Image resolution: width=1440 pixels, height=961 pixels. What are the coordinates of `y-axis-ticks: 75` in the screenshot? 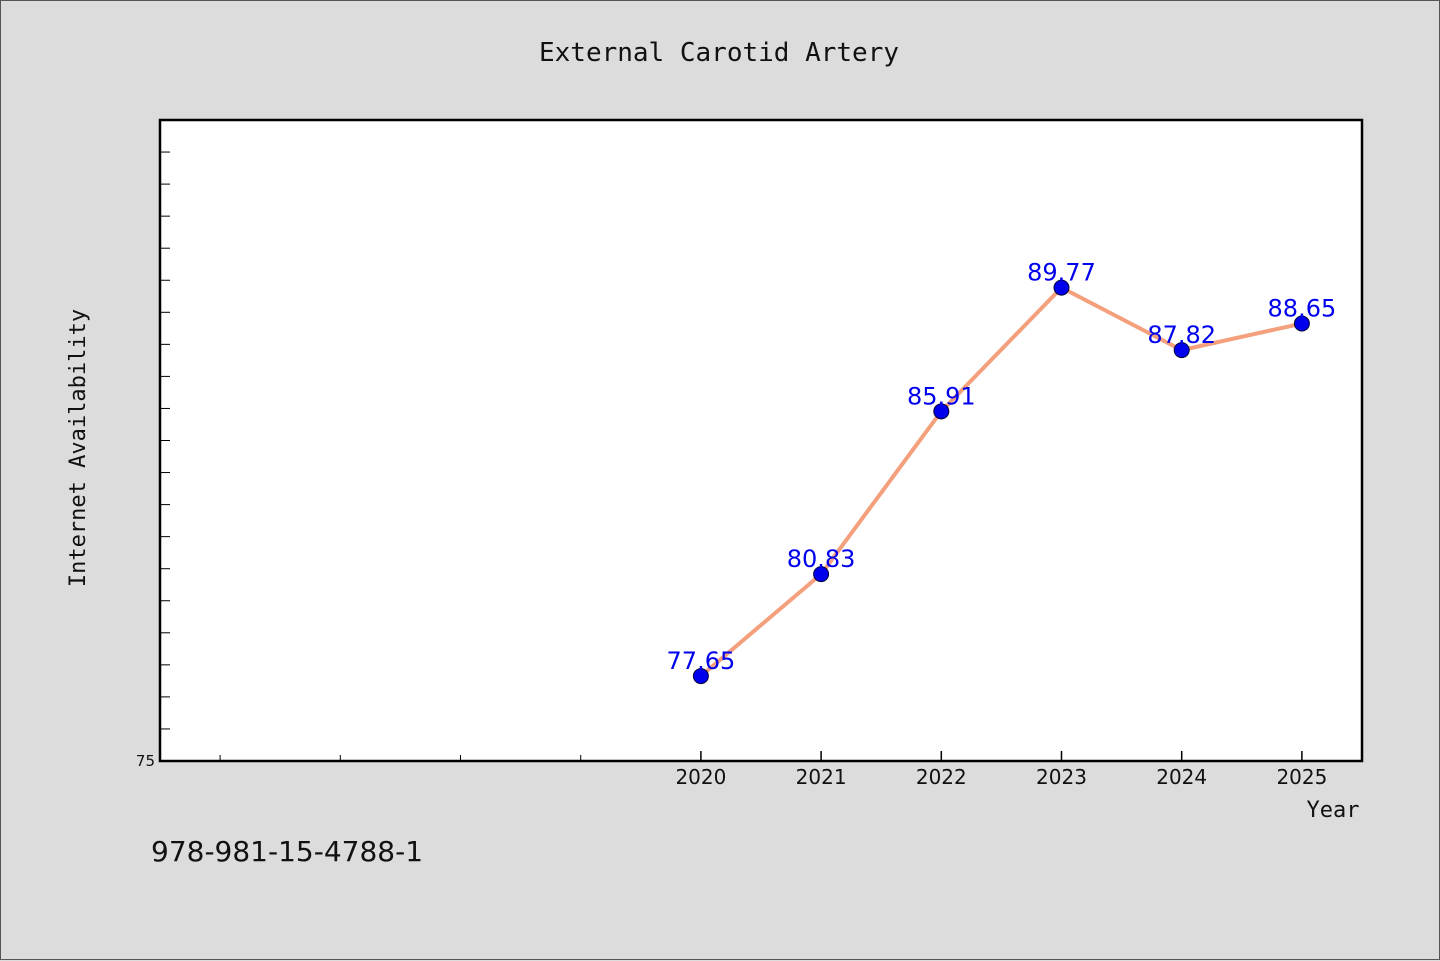 It's located at (153, 460).